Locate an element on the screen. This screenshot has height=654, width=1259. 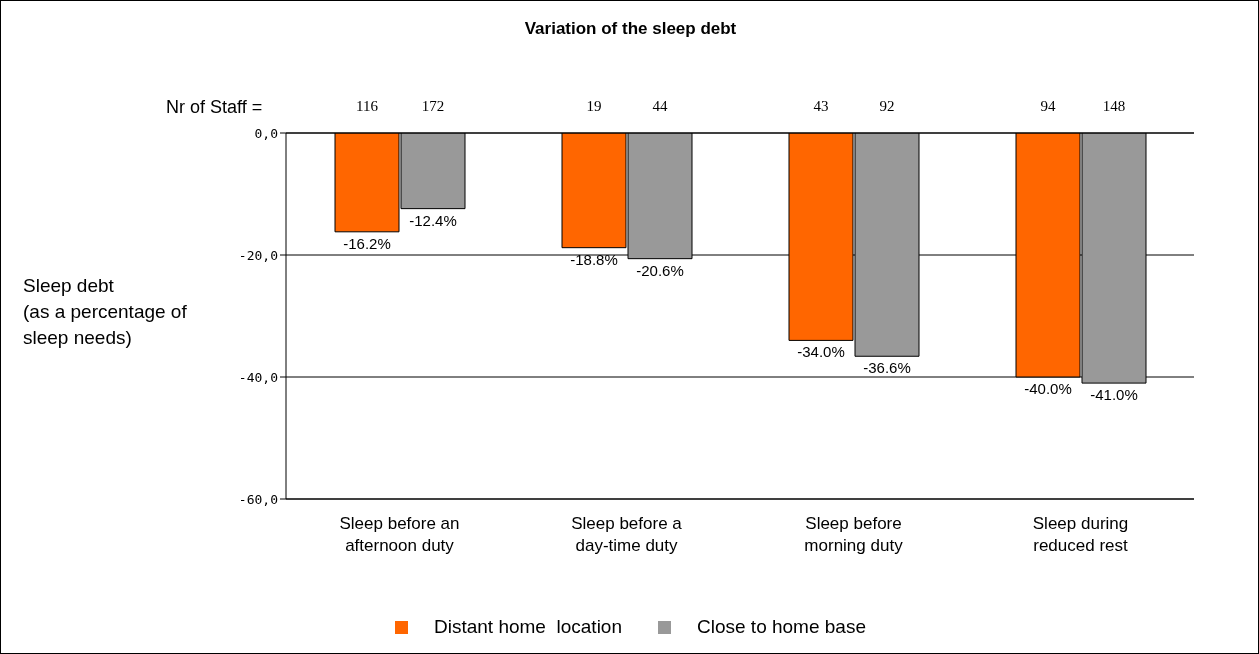
y-axis-title: Sleep debt (as a percentage of sleep needs) is located at coordinates (105, 312).